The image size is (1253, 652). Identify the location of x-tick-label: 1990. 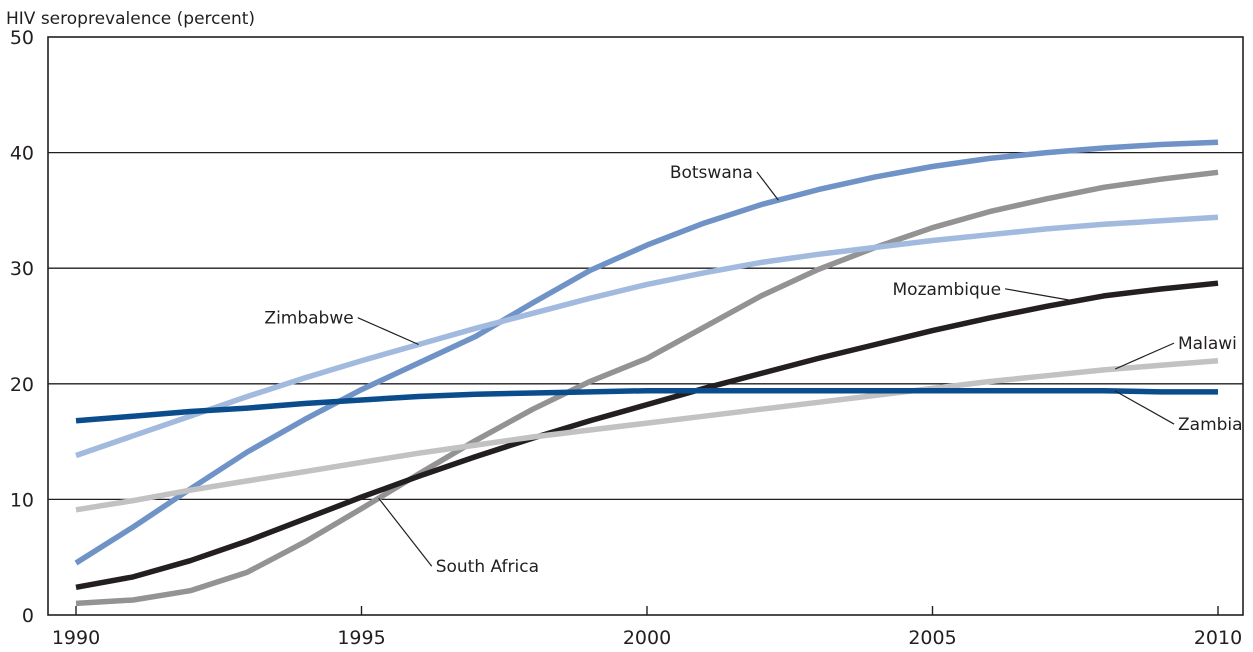
(76, 638).